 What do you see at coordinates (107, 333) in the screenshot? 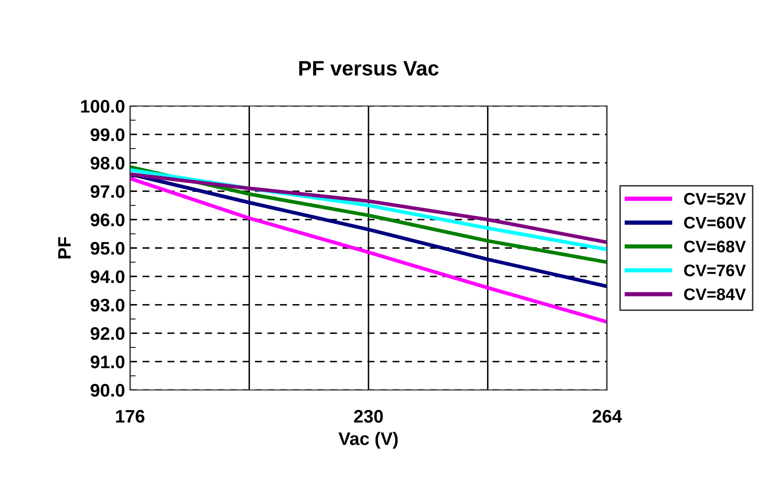
I see `y-tick-label: 92.0` at bounding box center [107, 333].